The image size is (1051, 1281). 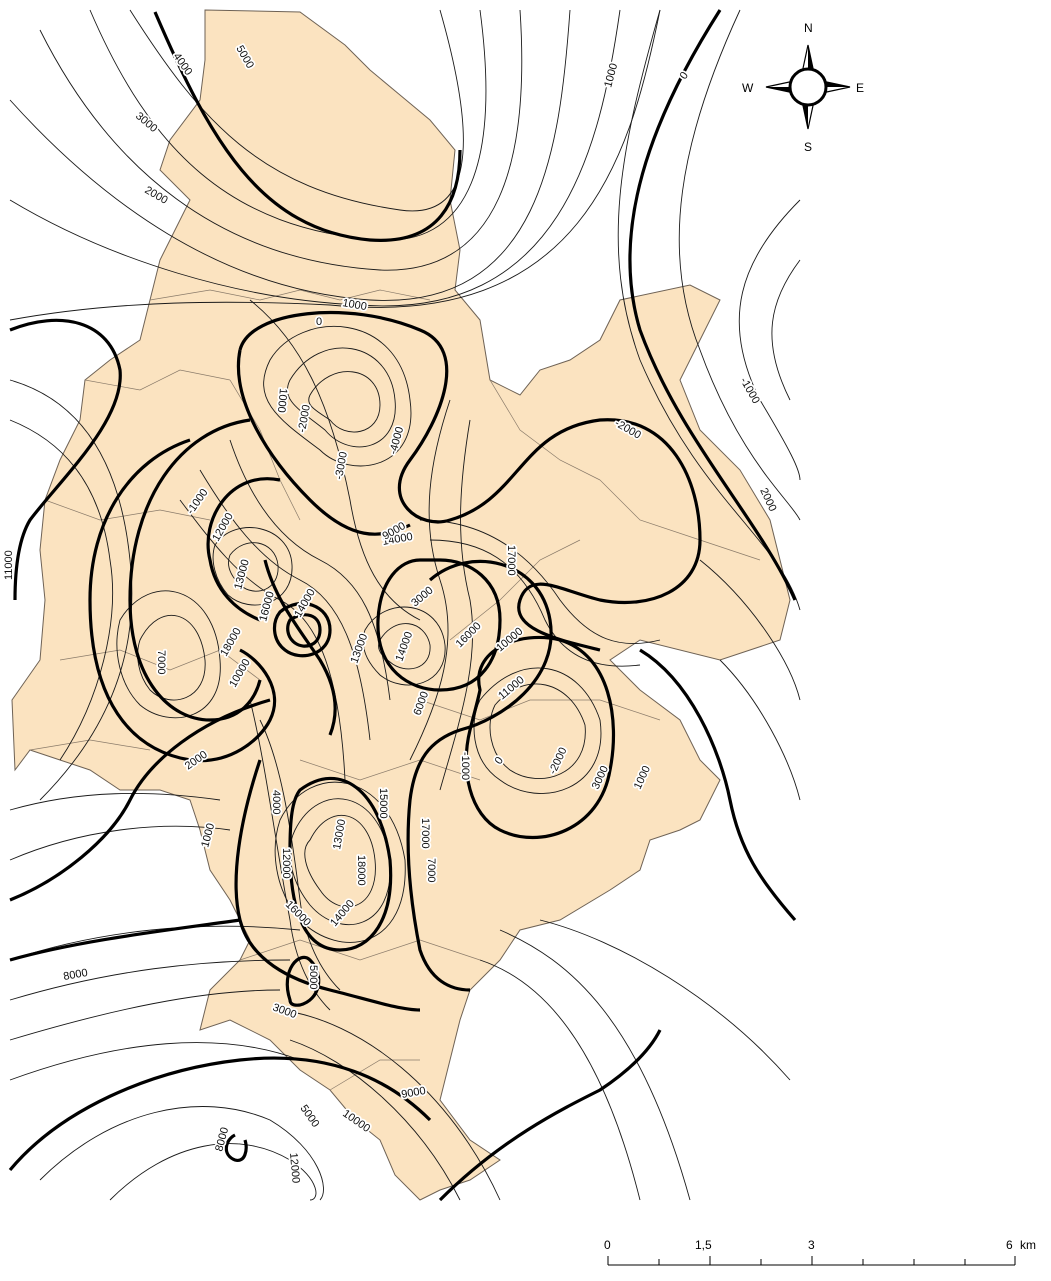 What do you see at coordinates (383, 803) in the screenshot?
I see `contour-label: 15000` at bounding box center [383, 803].